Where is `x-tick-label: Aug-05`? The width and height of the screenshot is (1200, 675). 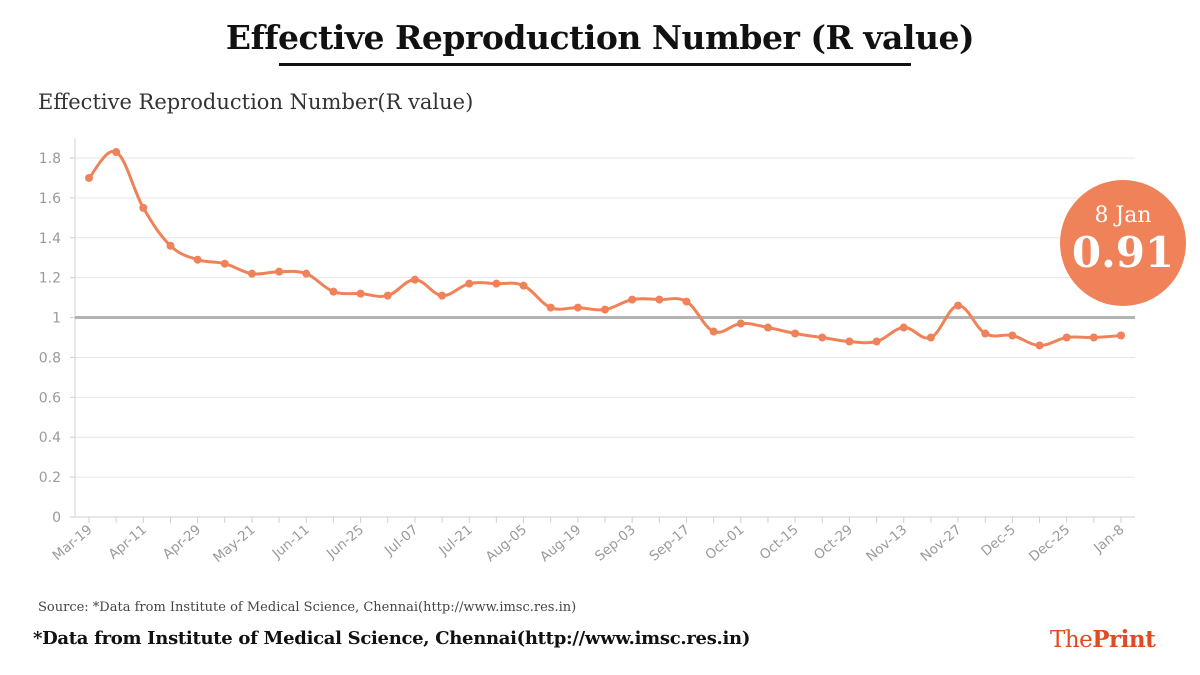 x-tick-label: Aug-05 is located at coordinates (506, 543).